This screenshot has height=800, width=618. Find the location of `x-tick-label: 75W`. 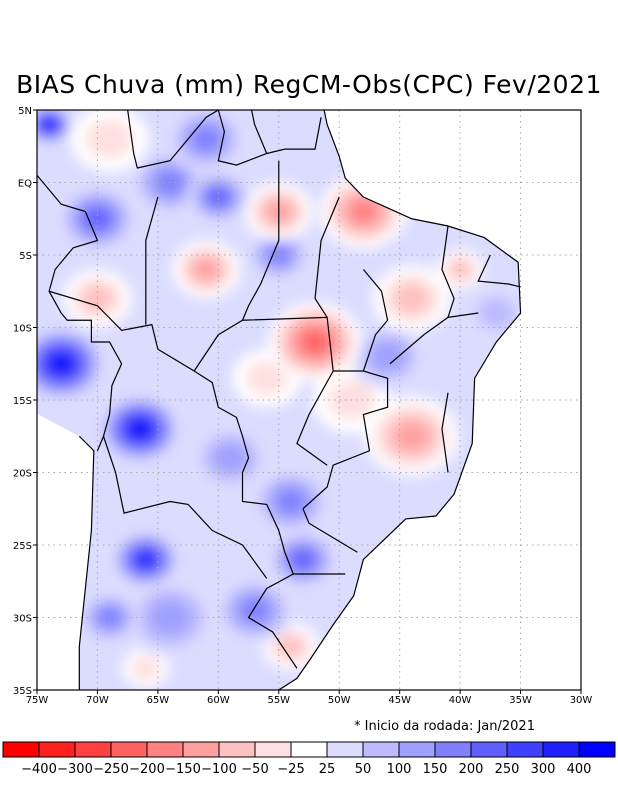

x-tick-label: 75W is located at coordinates (37, 700).